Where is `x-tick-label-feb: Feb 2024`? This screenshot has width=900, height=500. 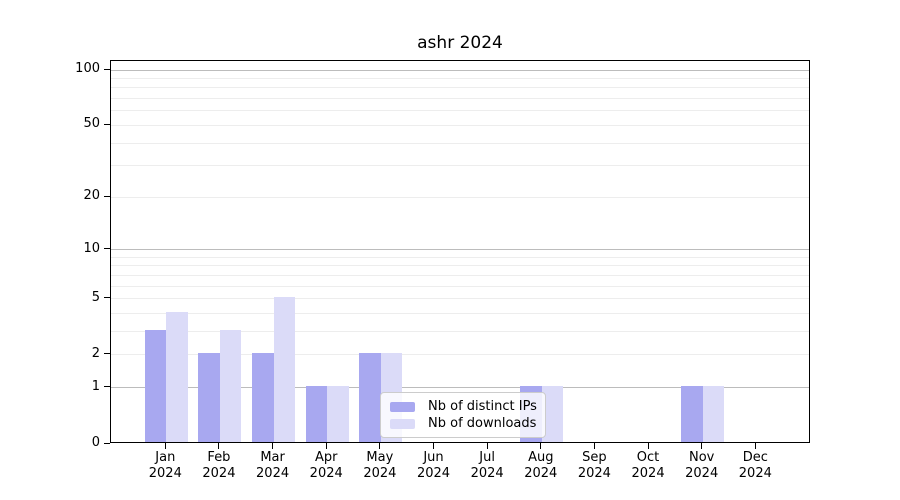
x-tick-label-feb: Feb 2024 is located at coordinates (219, 466).